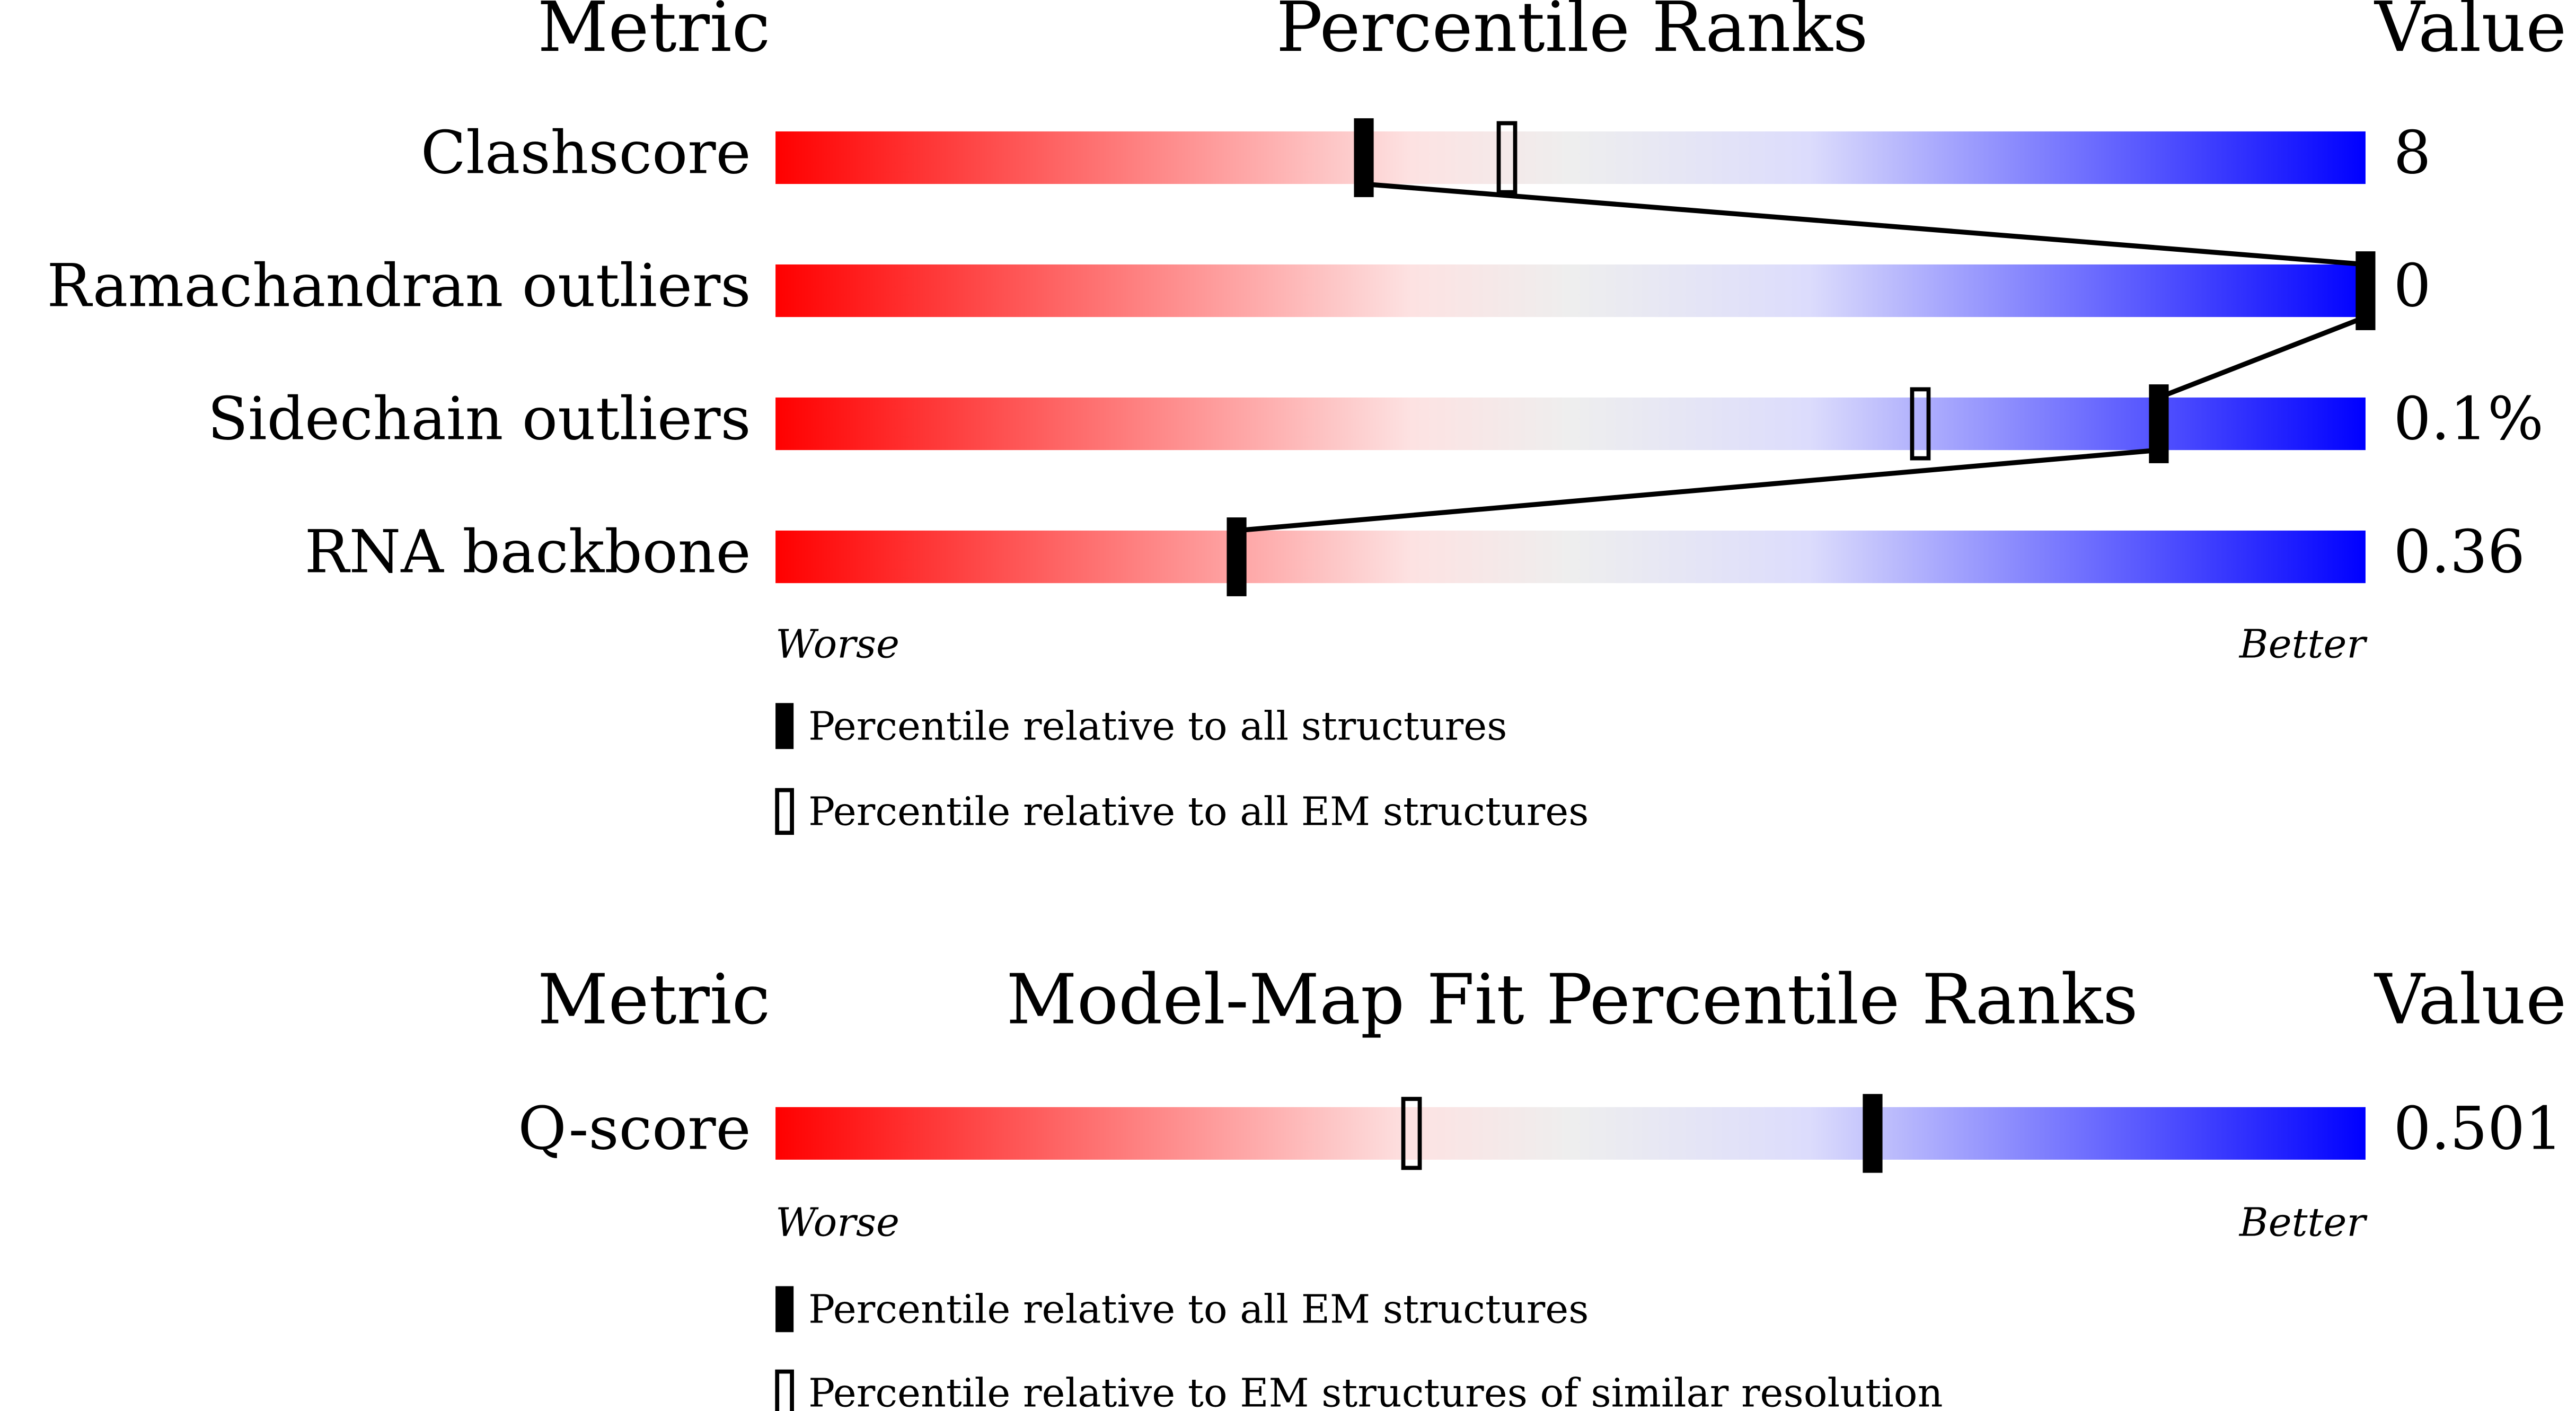 The width and height of the screenshot is (2576, 1411). What do you see at coordinates (1157, 726) in the screenshot?
I see `legend-label: Percentile relative to all structures` at bounding box center [1157, 726].